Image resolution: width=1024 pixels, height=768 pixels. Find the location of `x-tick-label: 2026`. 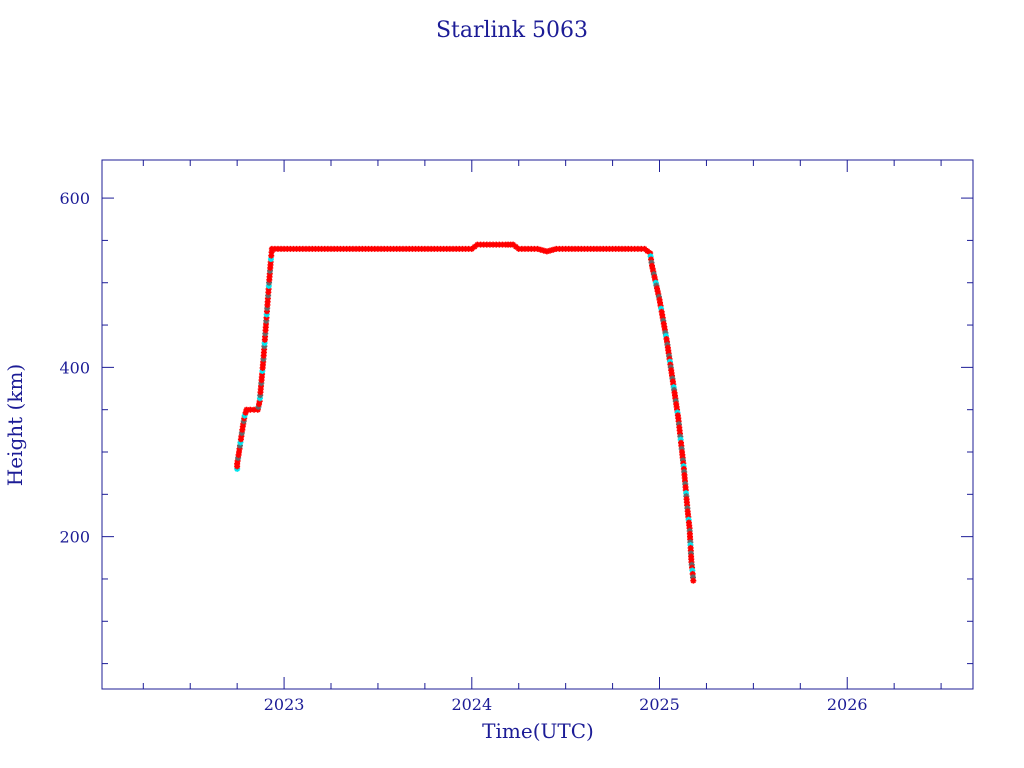

x-tick-label: 2026 is located at coordinates (847, 704).